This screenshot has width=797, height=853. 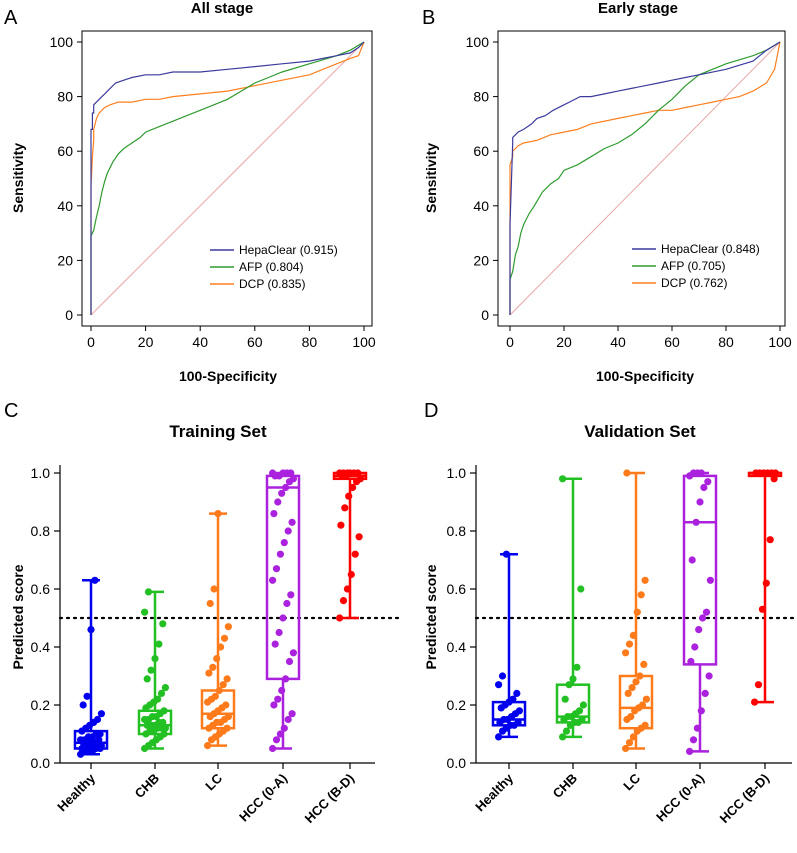 What do you see at coordinates (271, 267) in the screenshot?
I see `panel-a-legend-label-1: AFP (0.804)` at bounding box center [271, 267].